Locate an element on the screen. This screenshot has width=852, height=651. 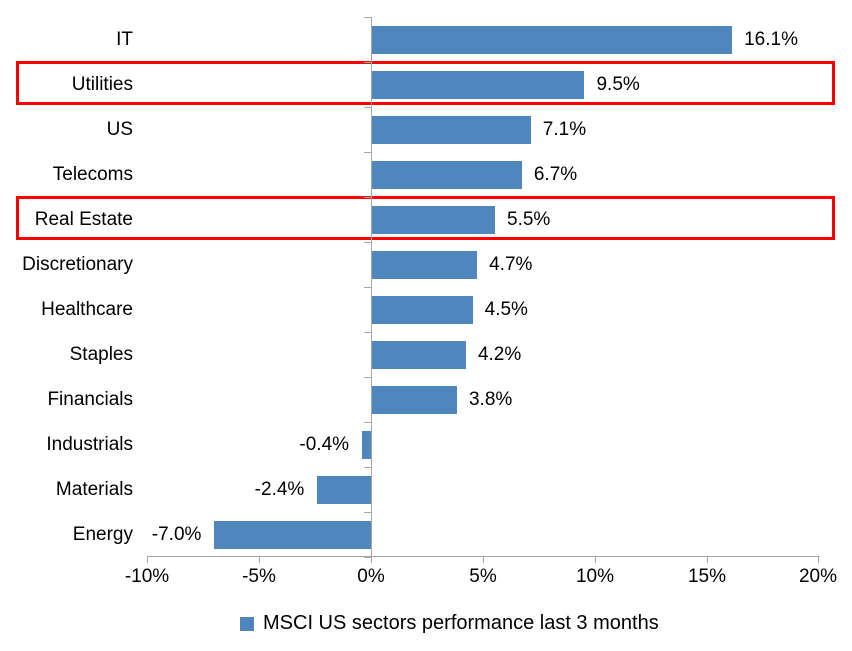
category-label: Real Estate is located at coordinates (83, 219).